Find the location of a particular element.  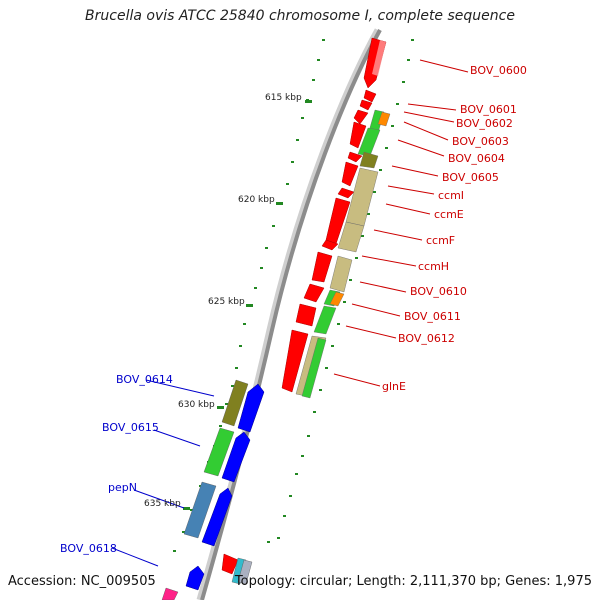

gene-label-bov-0611: BOV_0611 is located at coordinates (432, 316).